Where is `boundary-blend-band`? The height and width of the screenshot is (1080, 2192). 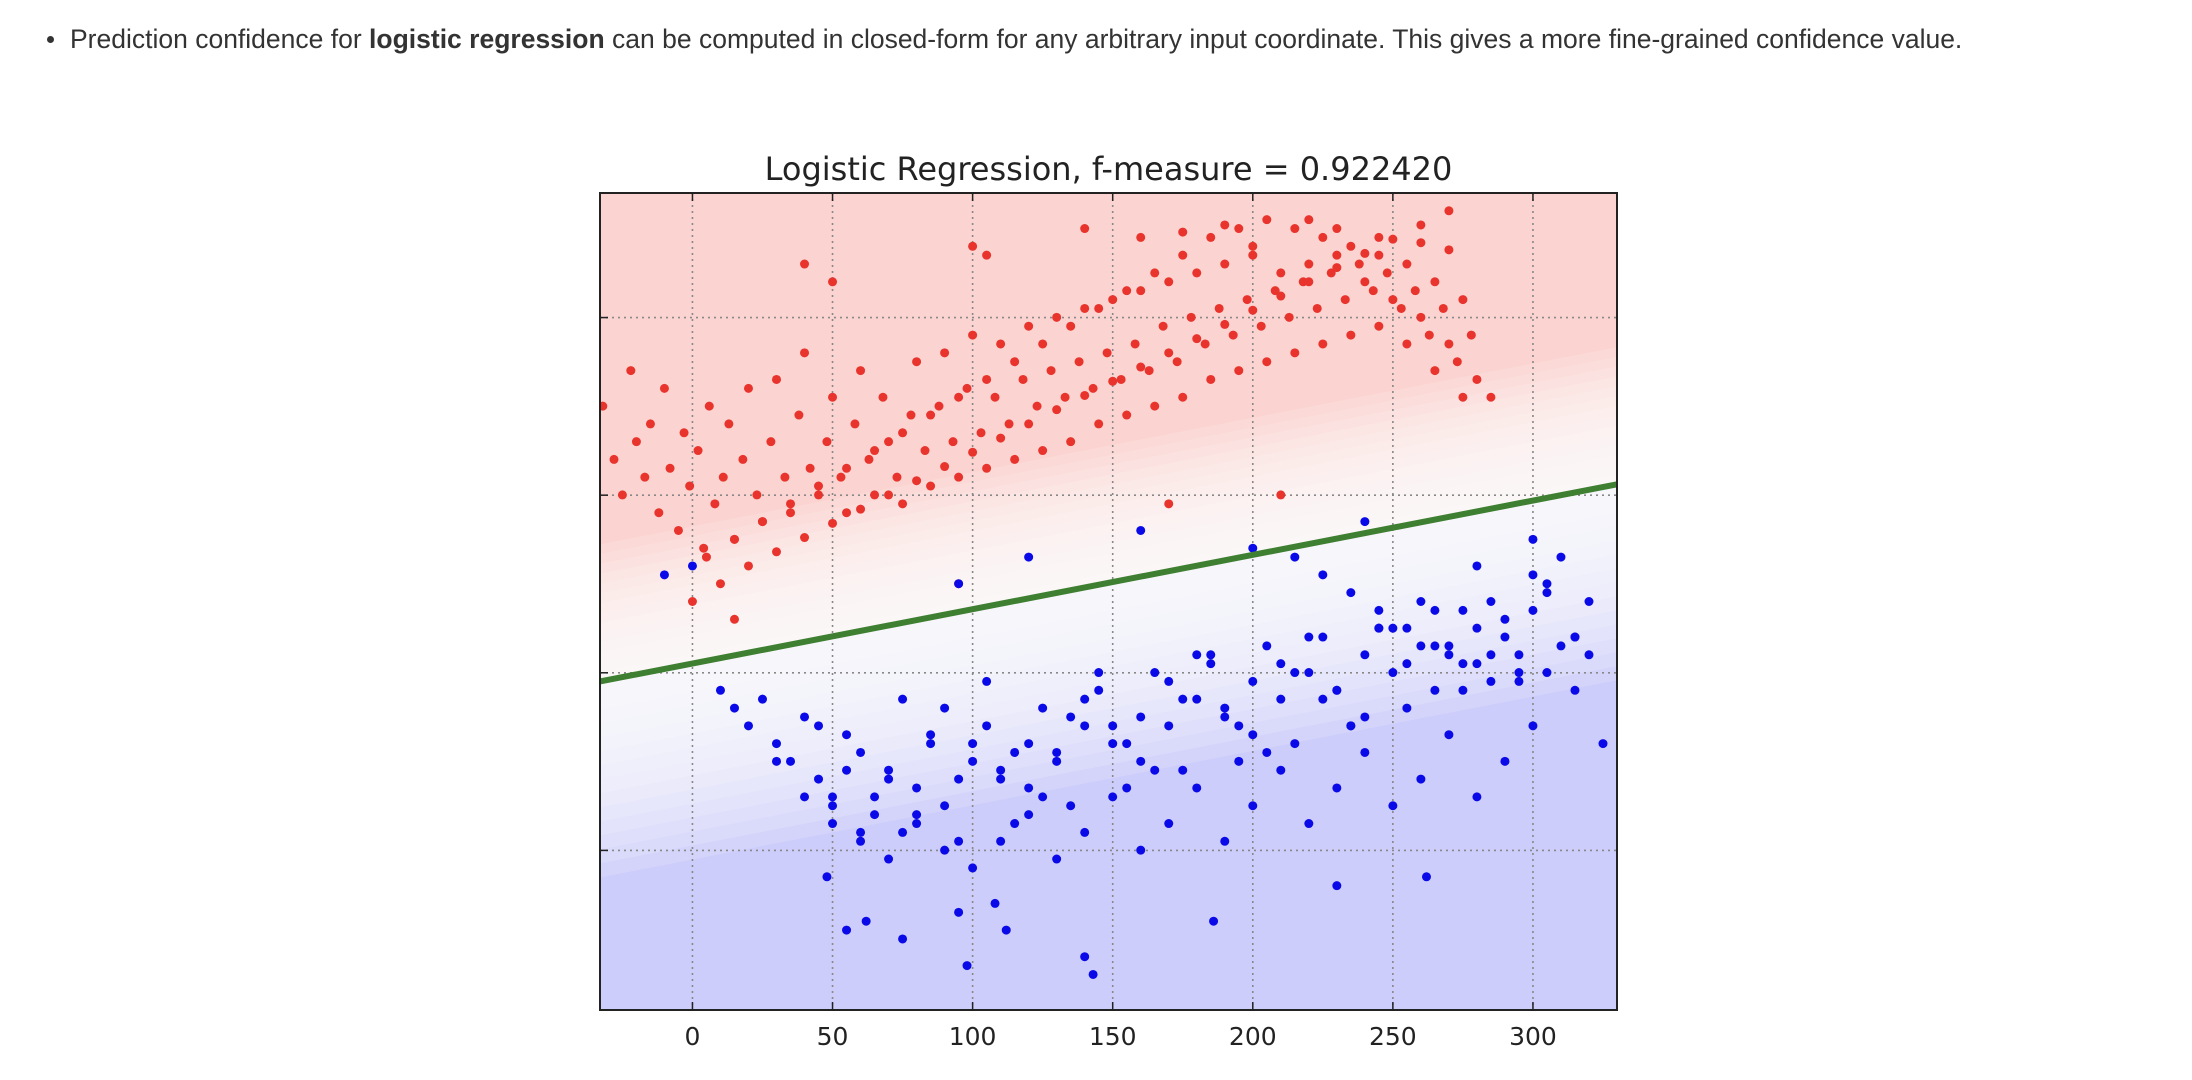 boundary-blend-band is located at coordinates (1108, 595).